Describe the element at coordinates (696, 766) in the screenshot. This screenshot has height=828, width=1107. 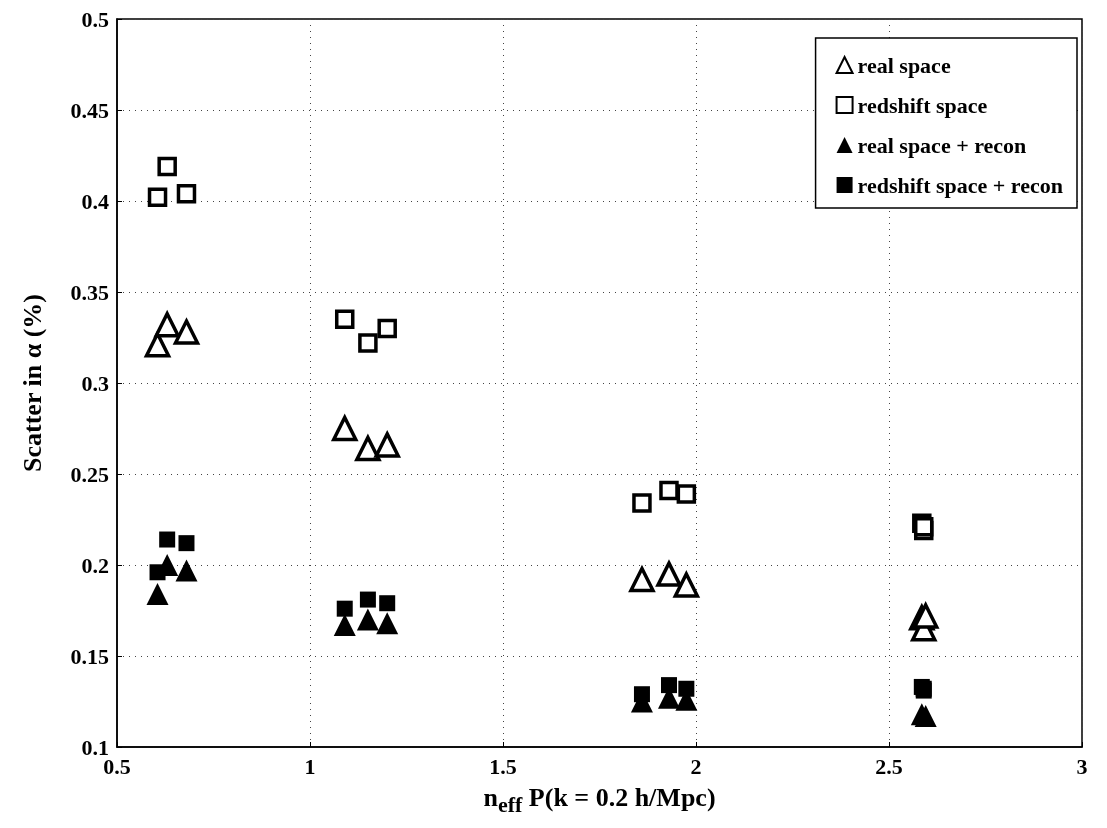
I see `x-tick-label: 2` at that location.